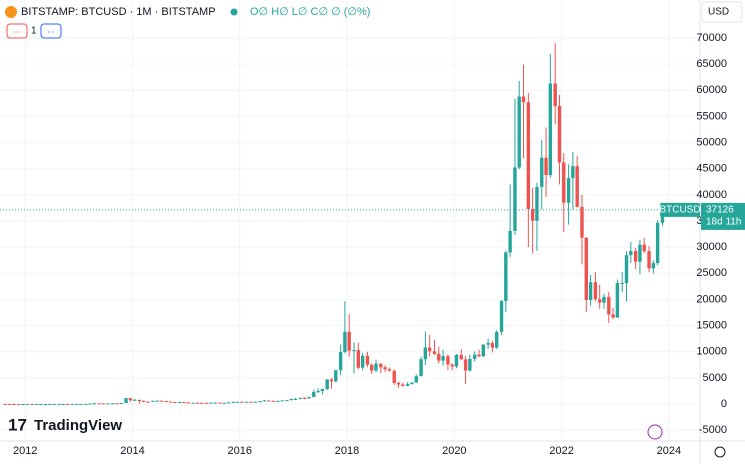 This screenshot has width=745, height=464. Describe the element at coordinates (718, 12) in the screenshot. I see `currency-label: USD` at that location.